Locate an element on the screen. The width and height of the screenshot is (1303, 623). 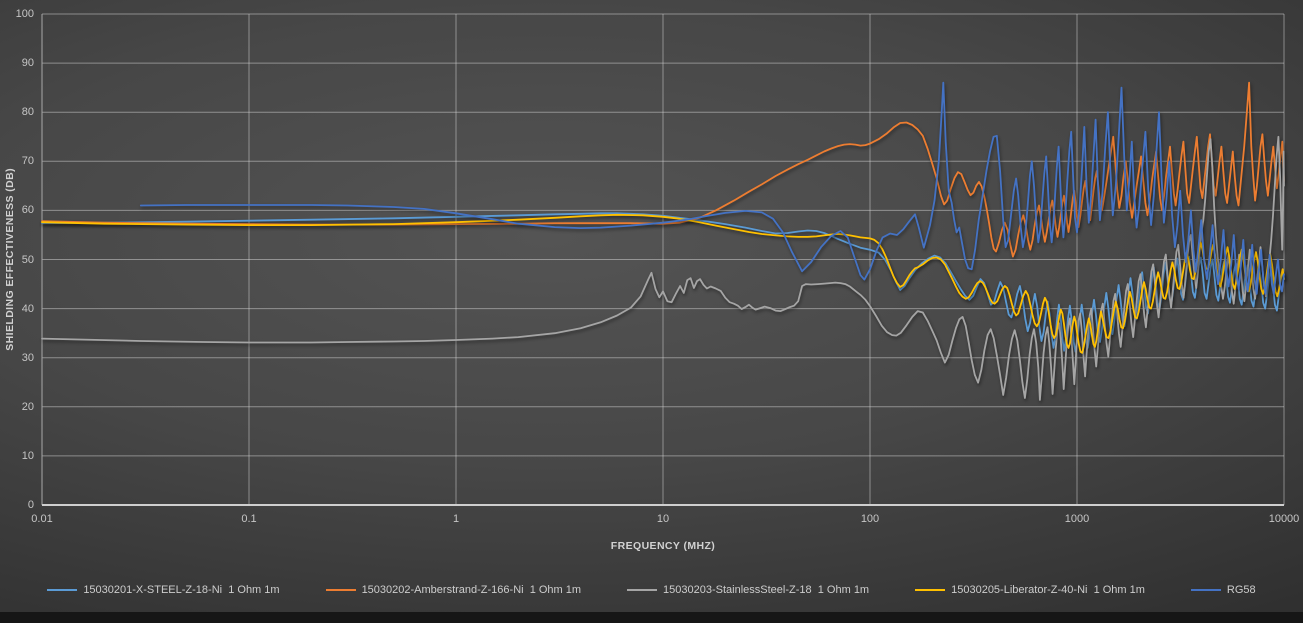
x-tick-label: 0.1 is located at coordinates (249, 519).